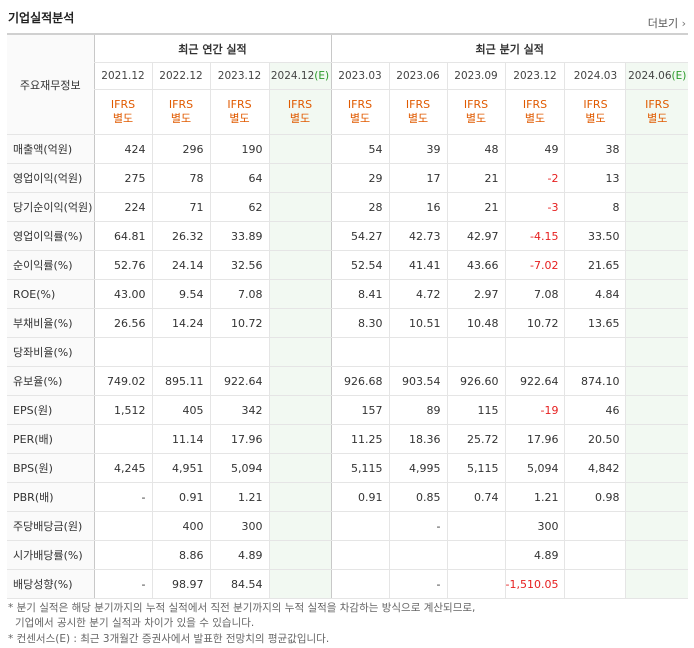  Describe the element at coordinates (359, 323) in the screenshot. I see `value-cell: 8.30` at that location.